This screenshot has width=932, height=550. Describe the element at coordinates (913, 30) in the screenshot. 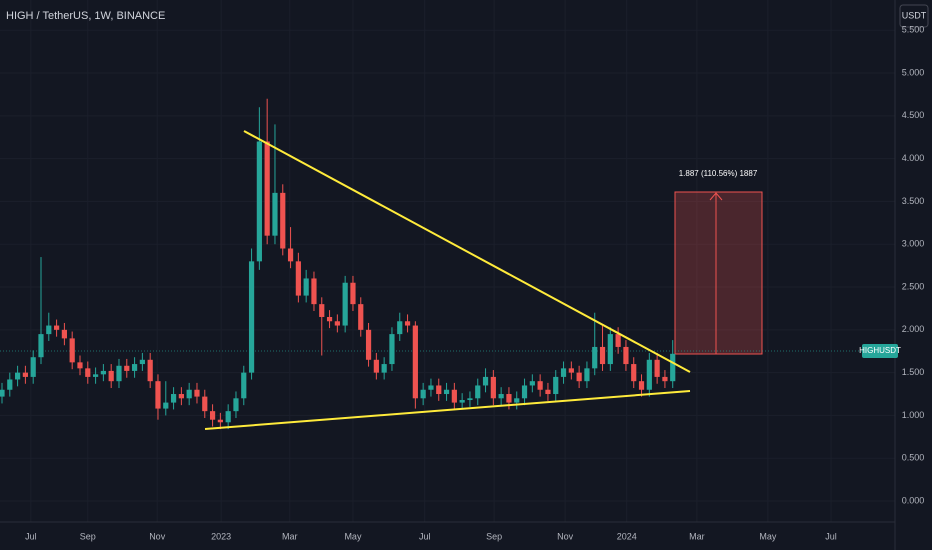

I see `y-tick-label: 5.500` at that location.